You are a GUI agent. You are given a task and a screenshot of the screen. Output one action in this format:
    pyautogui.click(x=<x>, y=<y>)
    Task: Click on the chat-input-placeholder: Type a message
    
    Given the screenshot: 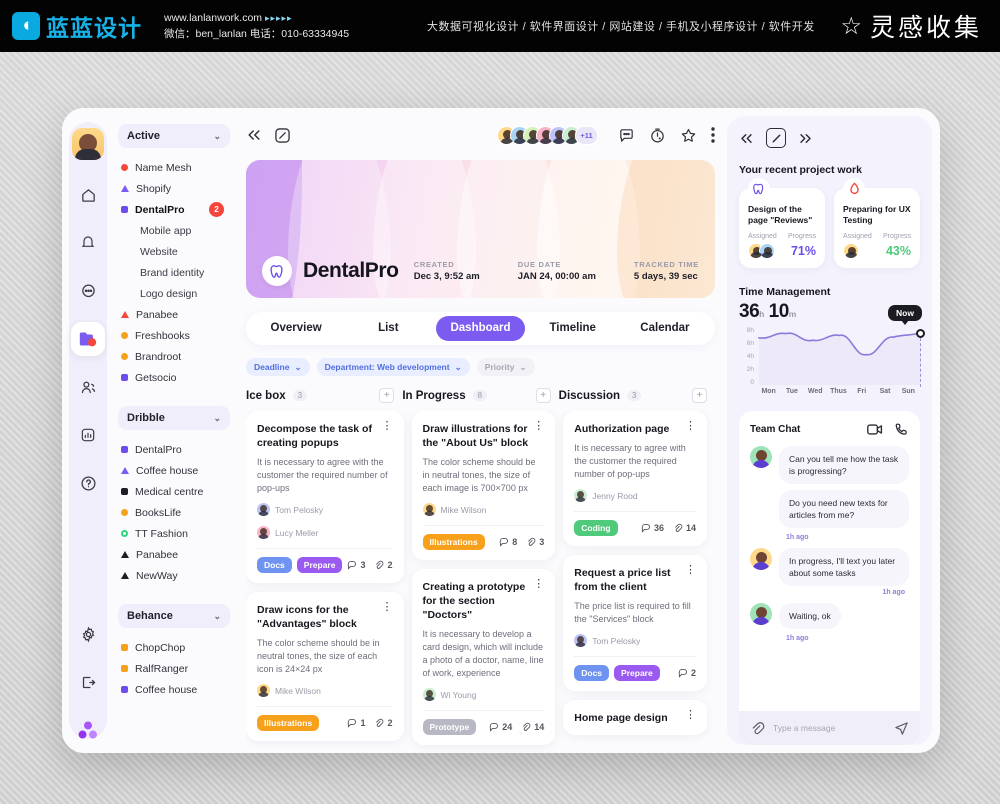 What is the action you would take?
    pyautogui.click(x=804, y=728)
    